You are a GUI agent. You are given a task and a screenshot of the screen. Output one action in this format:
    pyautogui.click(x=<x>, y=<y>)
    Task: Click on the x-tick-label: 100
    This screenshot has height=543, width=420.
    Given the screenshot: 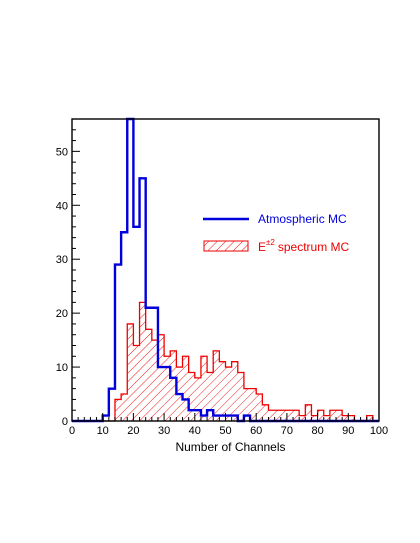 What is the action you would take?
    pyautogui.click(x=379, y=431)
    